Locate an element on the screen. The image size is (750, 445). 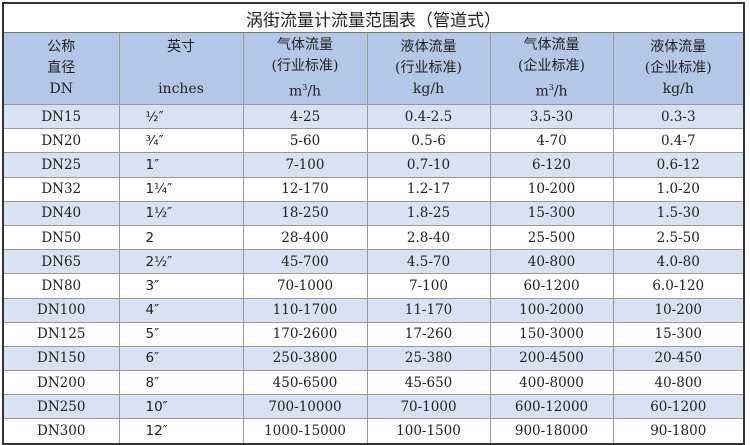
cell-gas-industry: 700-10000 is located at coordinates (305, 407).